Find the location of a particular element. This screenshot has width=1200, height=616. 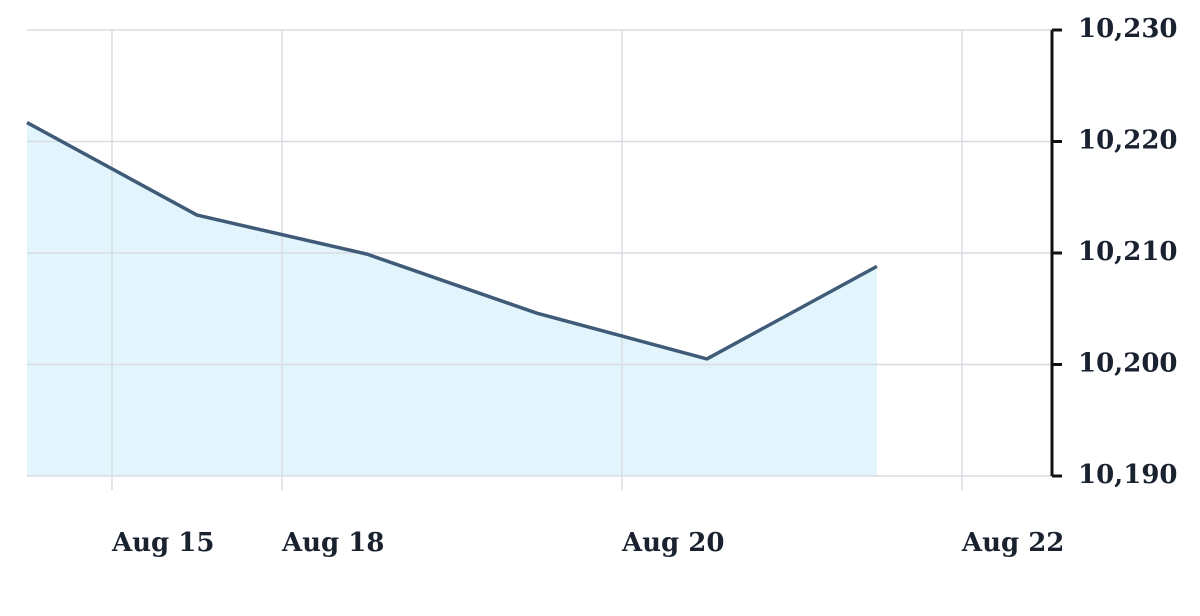

x-tick-label: Aug 15 is located at coordinates (162, 543).